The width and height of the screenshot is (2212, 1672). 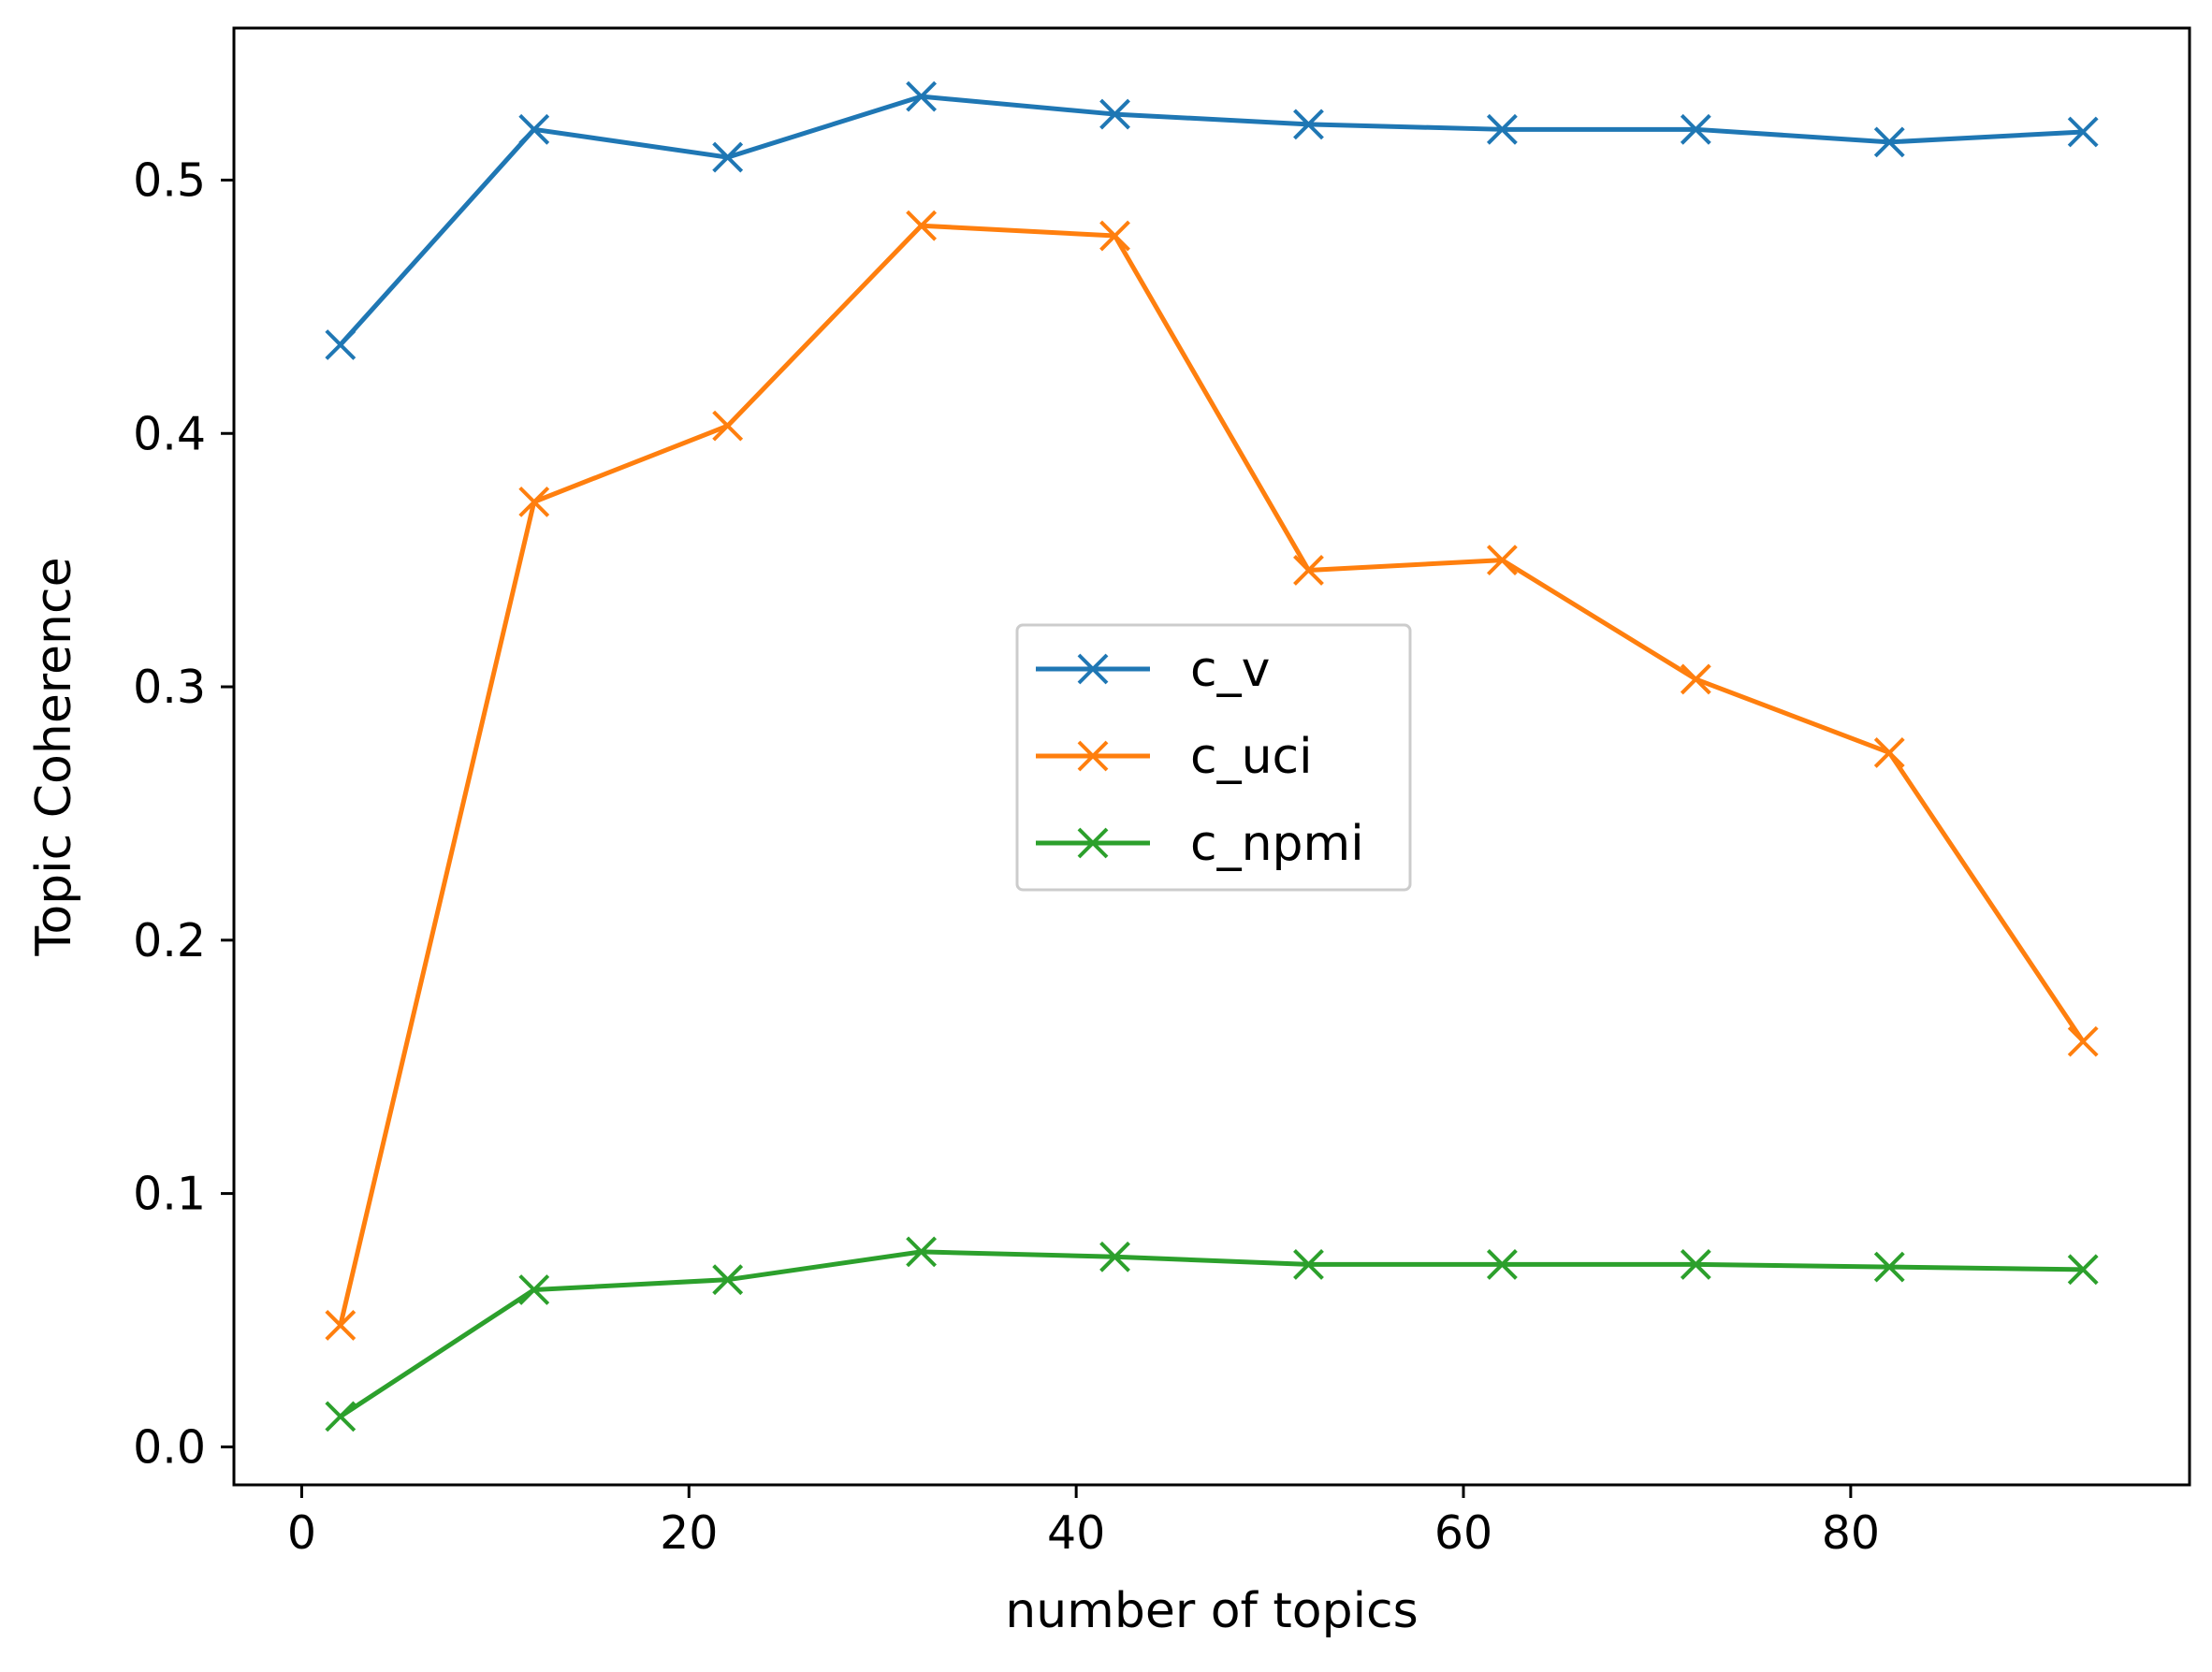 I want to click on x-axis: 0 20 40 60 80, so click(x=1083, y=1522).